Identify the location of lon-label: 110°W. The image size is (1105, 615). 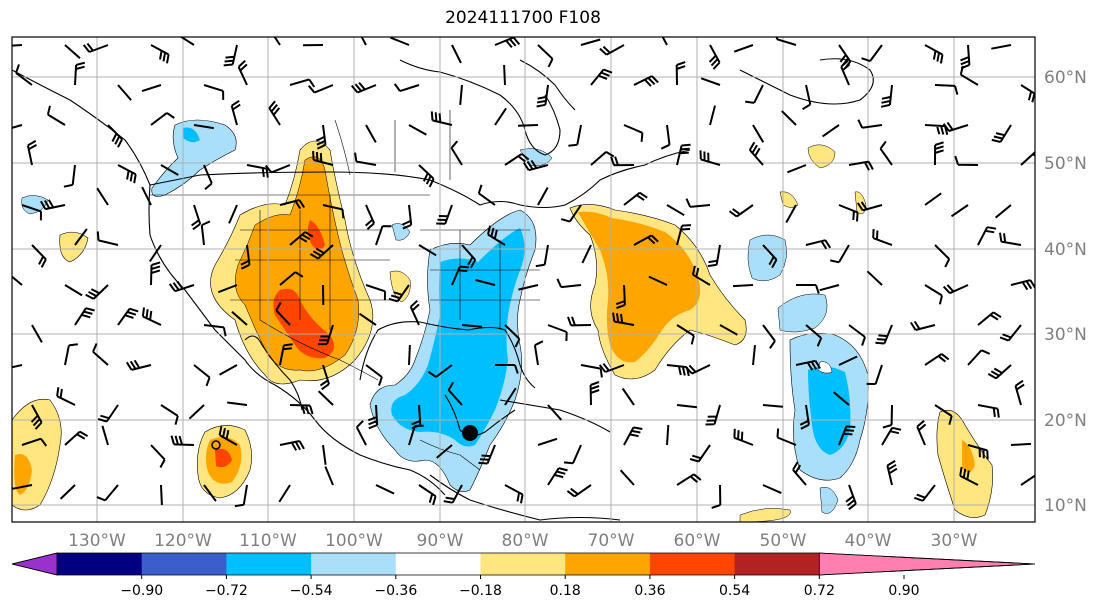
(268, 541).